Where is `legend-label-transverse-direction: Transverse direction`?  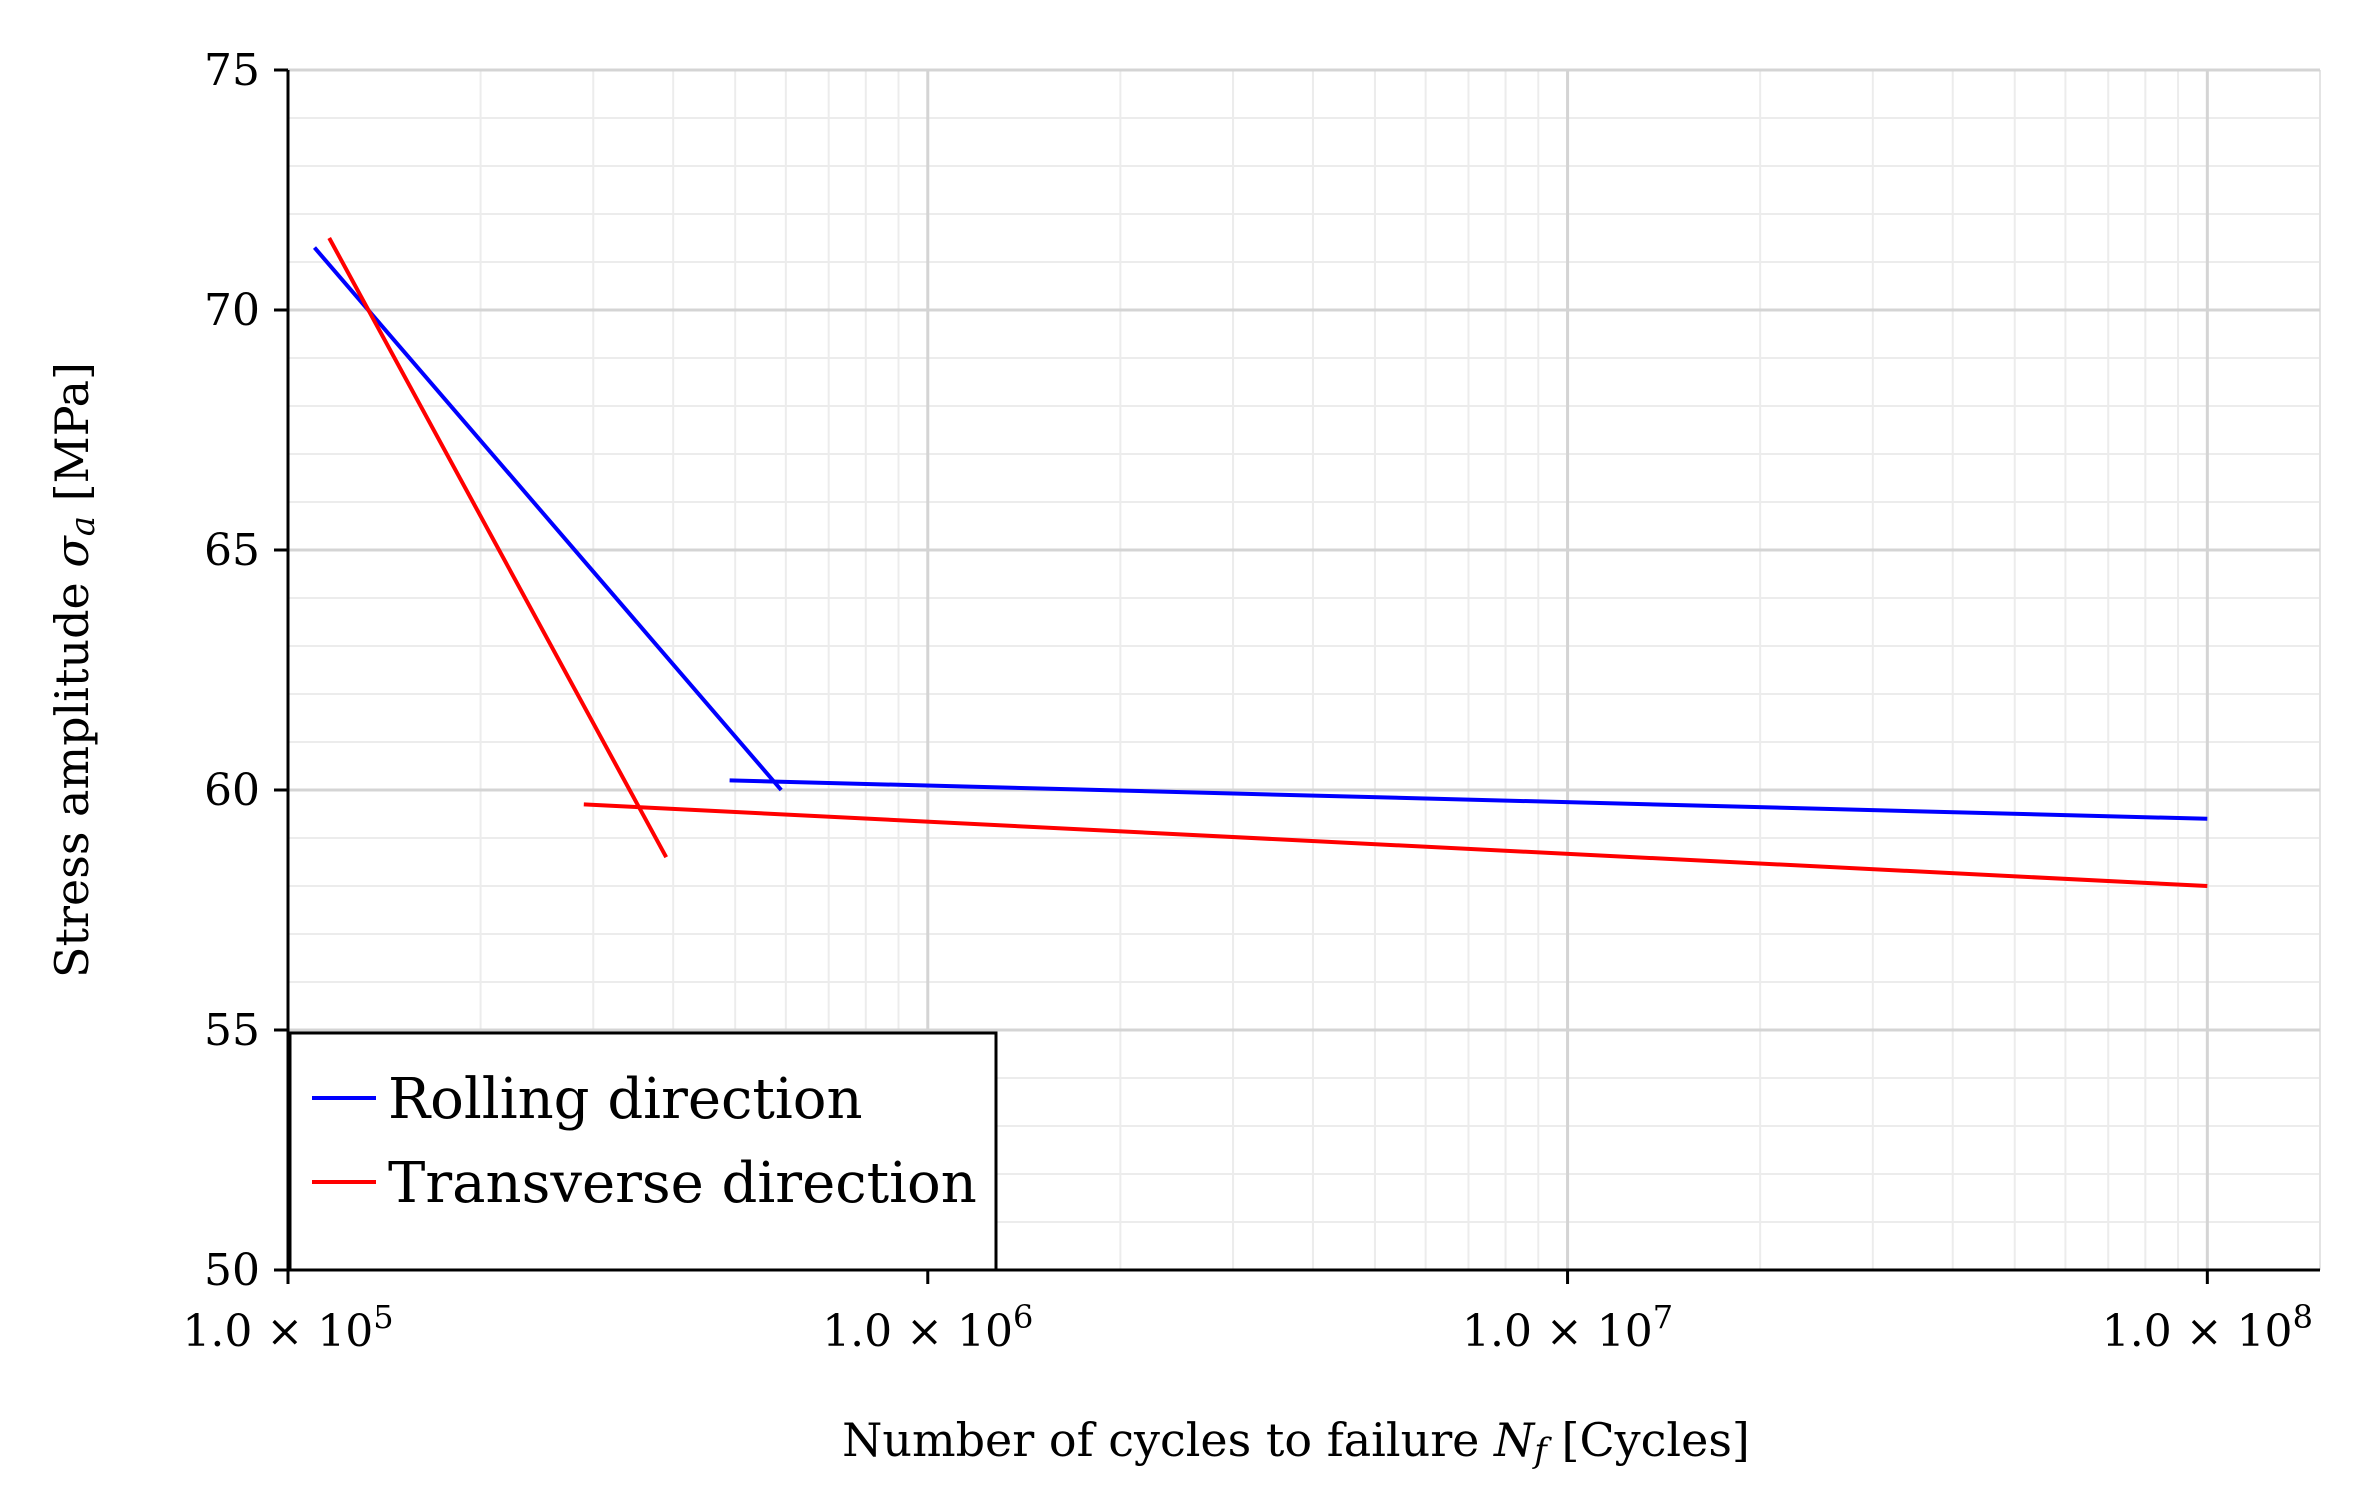
legend-label-transverse-direction: Transverse direction is located at coordinates (682, 1183).